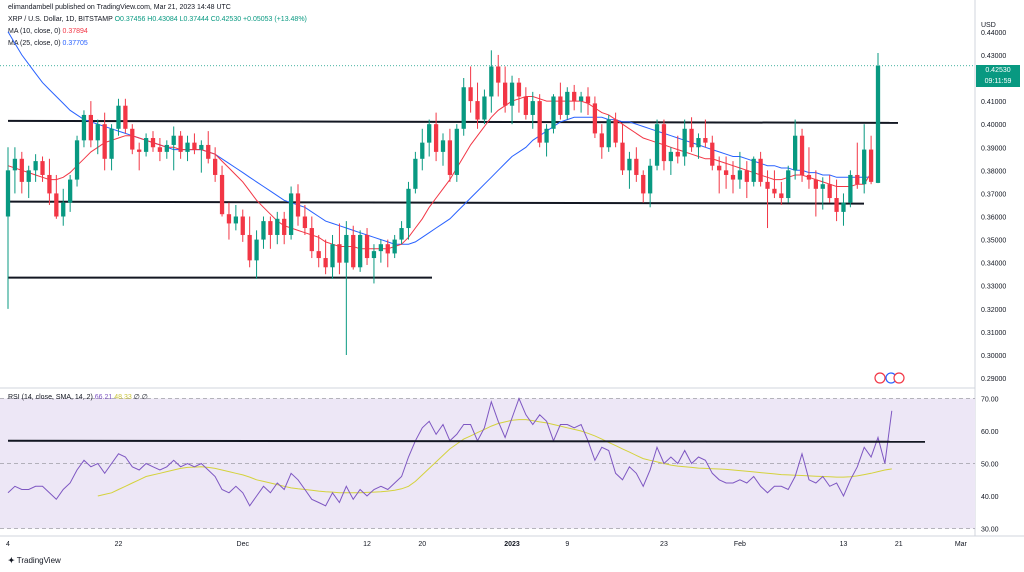  What do you see at coordinates (436, 202) in the screenshot?
I see `support-line` at bounding box center [436, 202].